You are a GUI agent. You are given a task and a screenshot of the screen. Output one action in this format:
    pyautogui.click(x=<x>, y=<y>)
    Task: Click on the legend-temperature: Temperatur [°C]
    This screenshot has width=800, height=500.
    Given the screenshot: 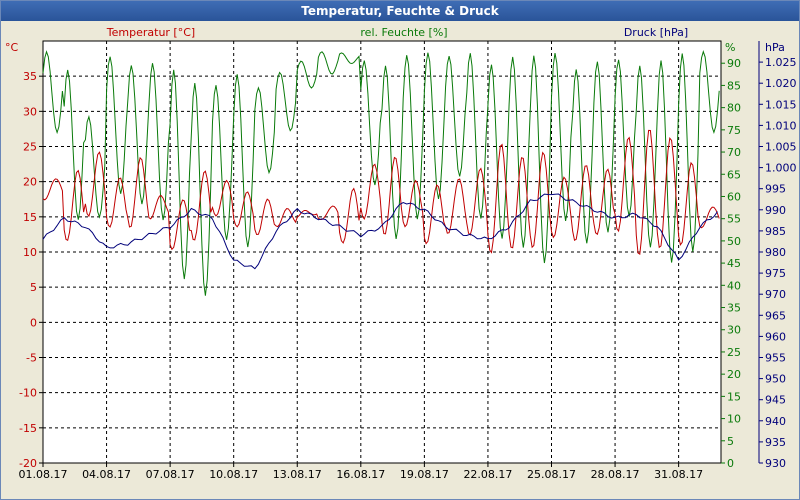 What is the action you would take?
    pyautogui.click(x=150, y=32)
    